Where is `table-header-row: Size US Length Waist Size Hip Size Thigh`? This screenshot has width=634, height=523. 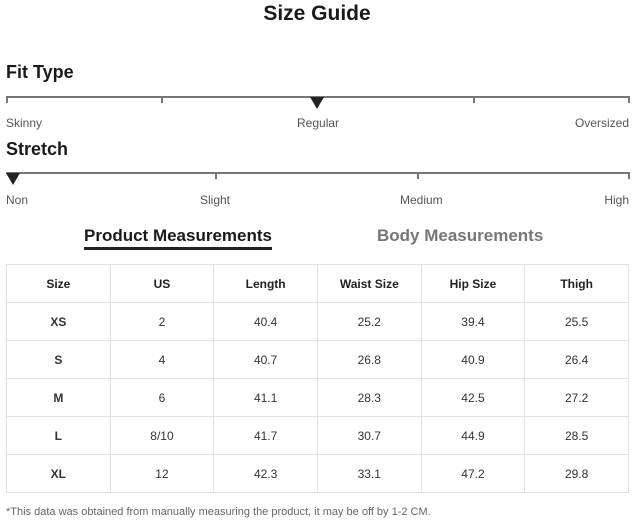 table-header-row: Size US Length Waist Size Hip Size Thigh is located at coordinates (317, 283).